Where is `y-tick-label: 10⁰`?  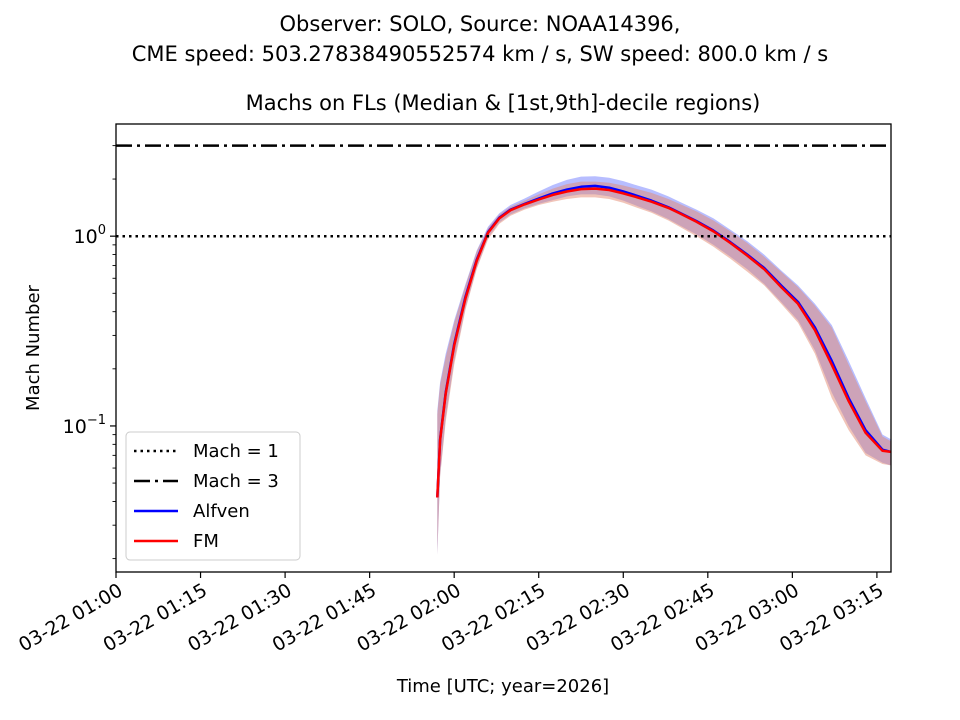 y-tick-label: 10⁰ is located at coordinates (90, 235).